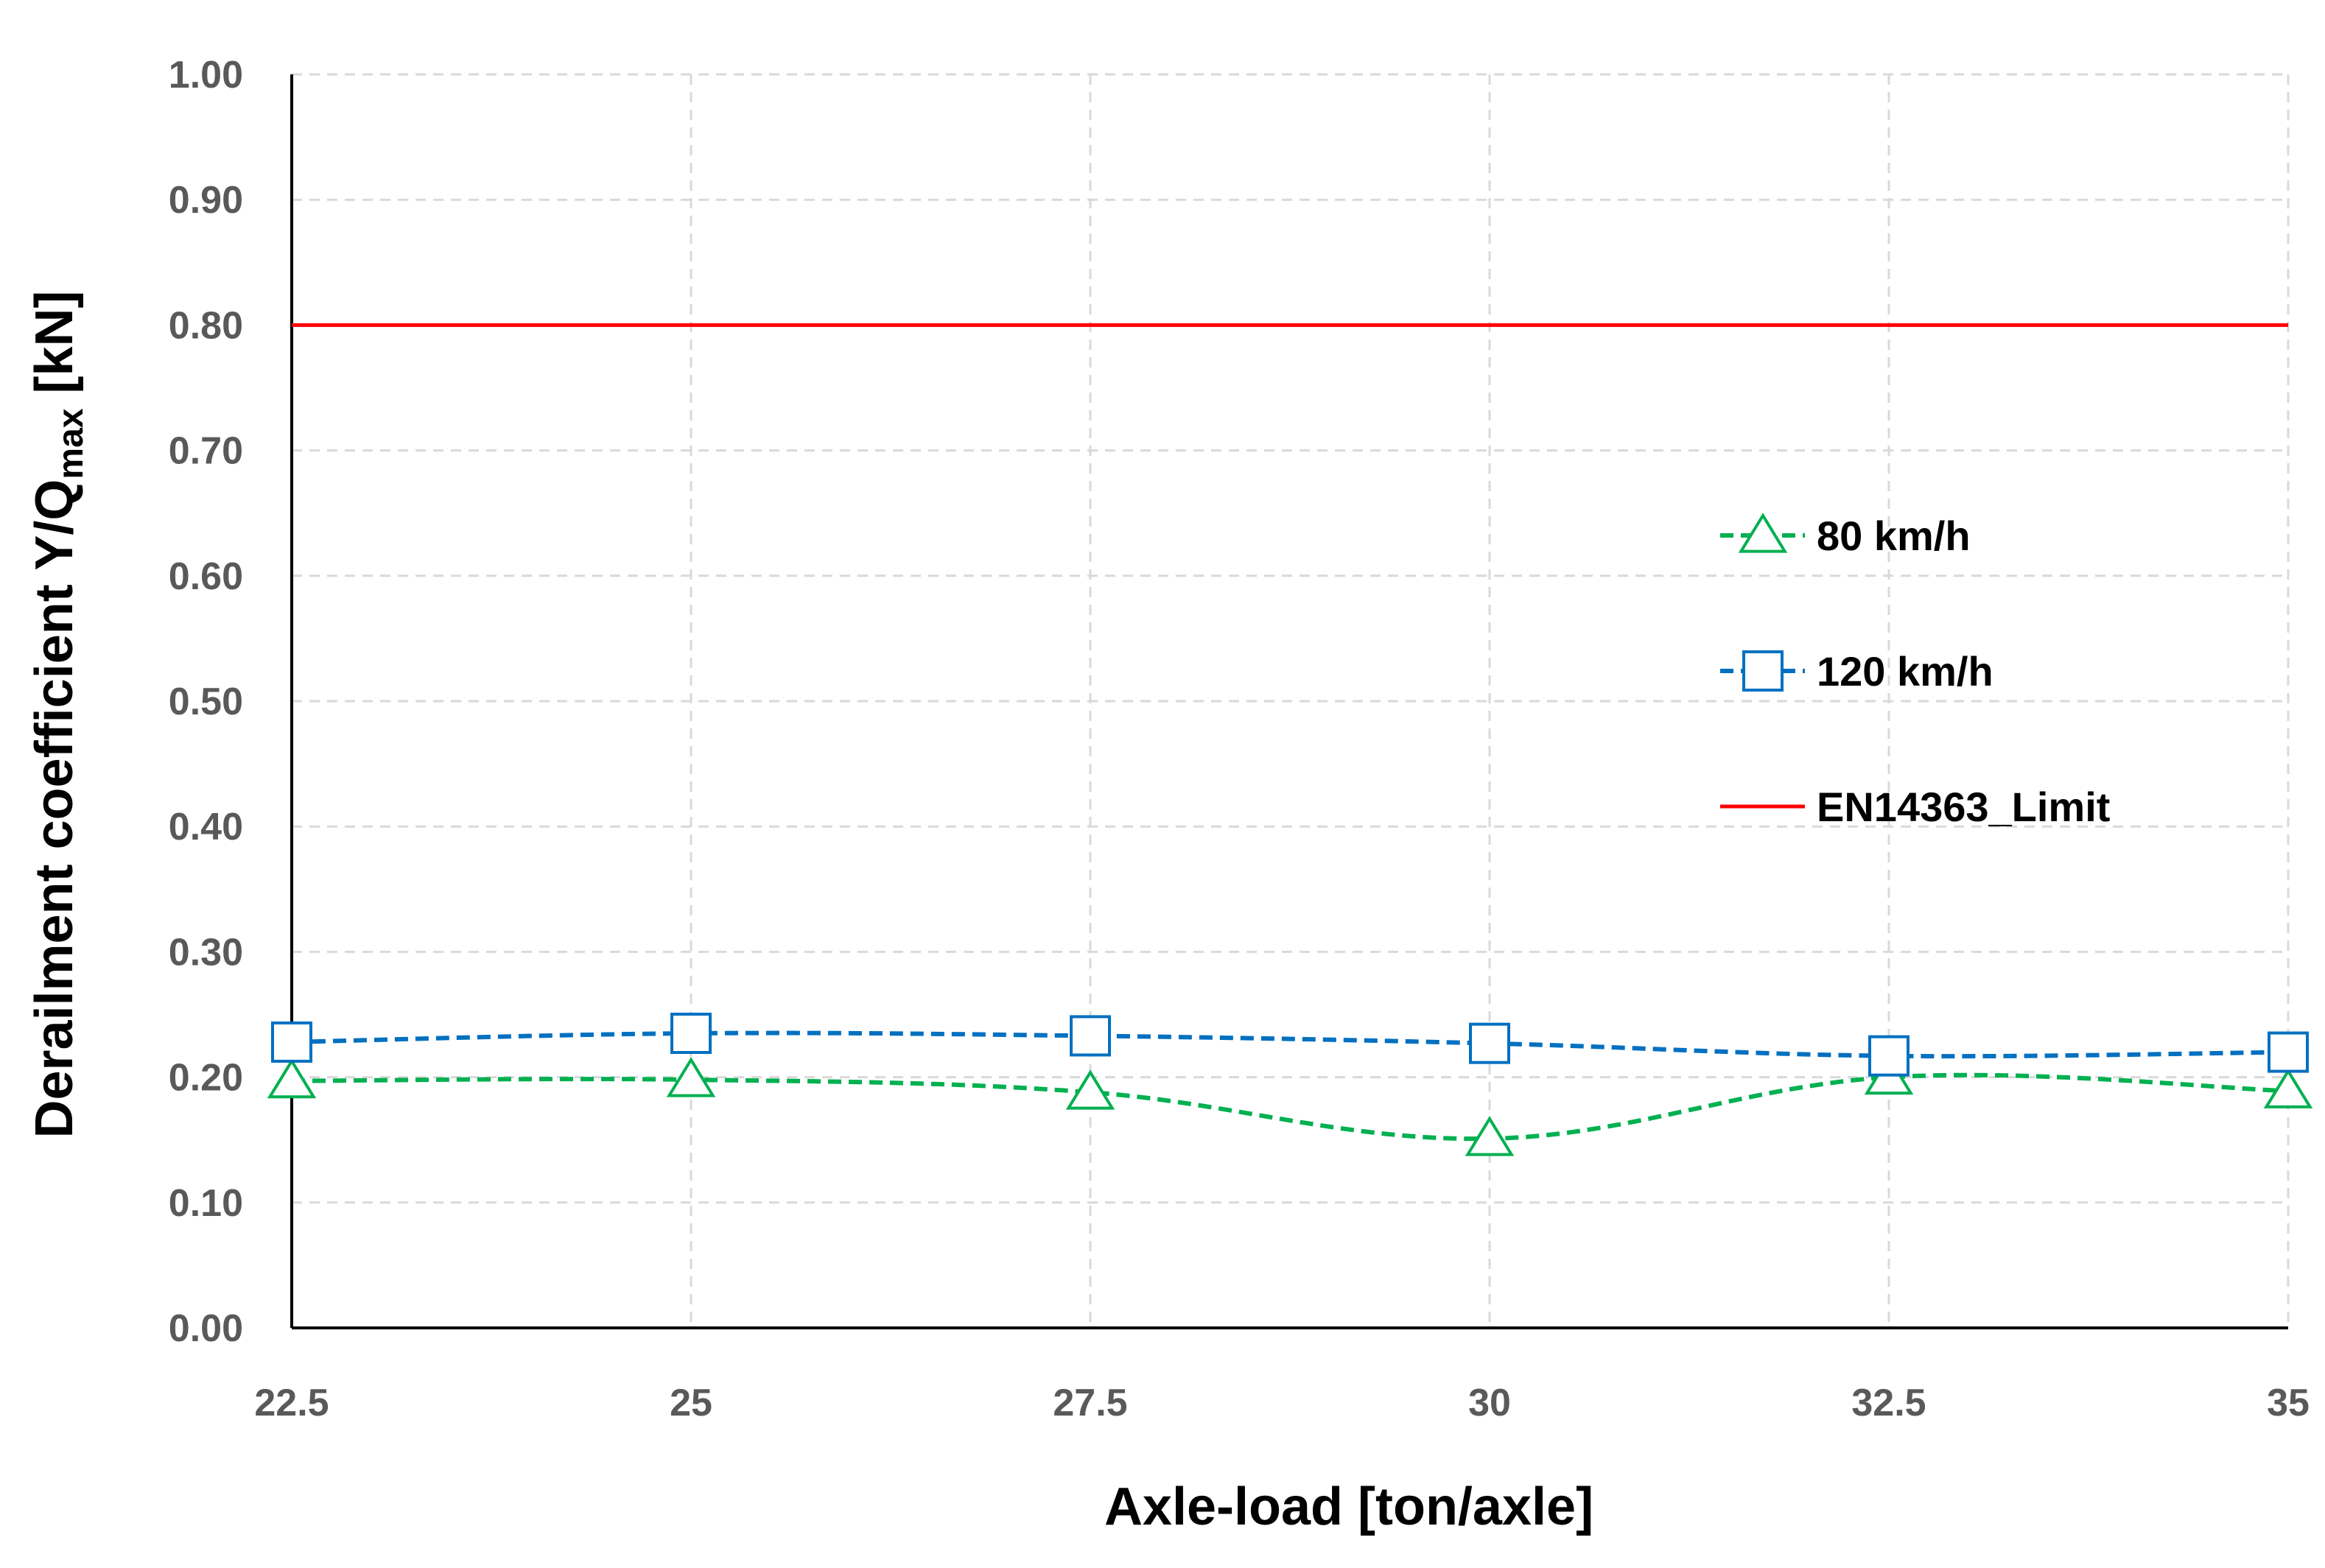 Image resolution: width=2325 pixels, height=1568 pixels. What do you see at coordinates (1348, 1506) in the screenshot?
I see `x-axis-title: Axle-load [ton/axle]` at bounding box center [1348, 1506].